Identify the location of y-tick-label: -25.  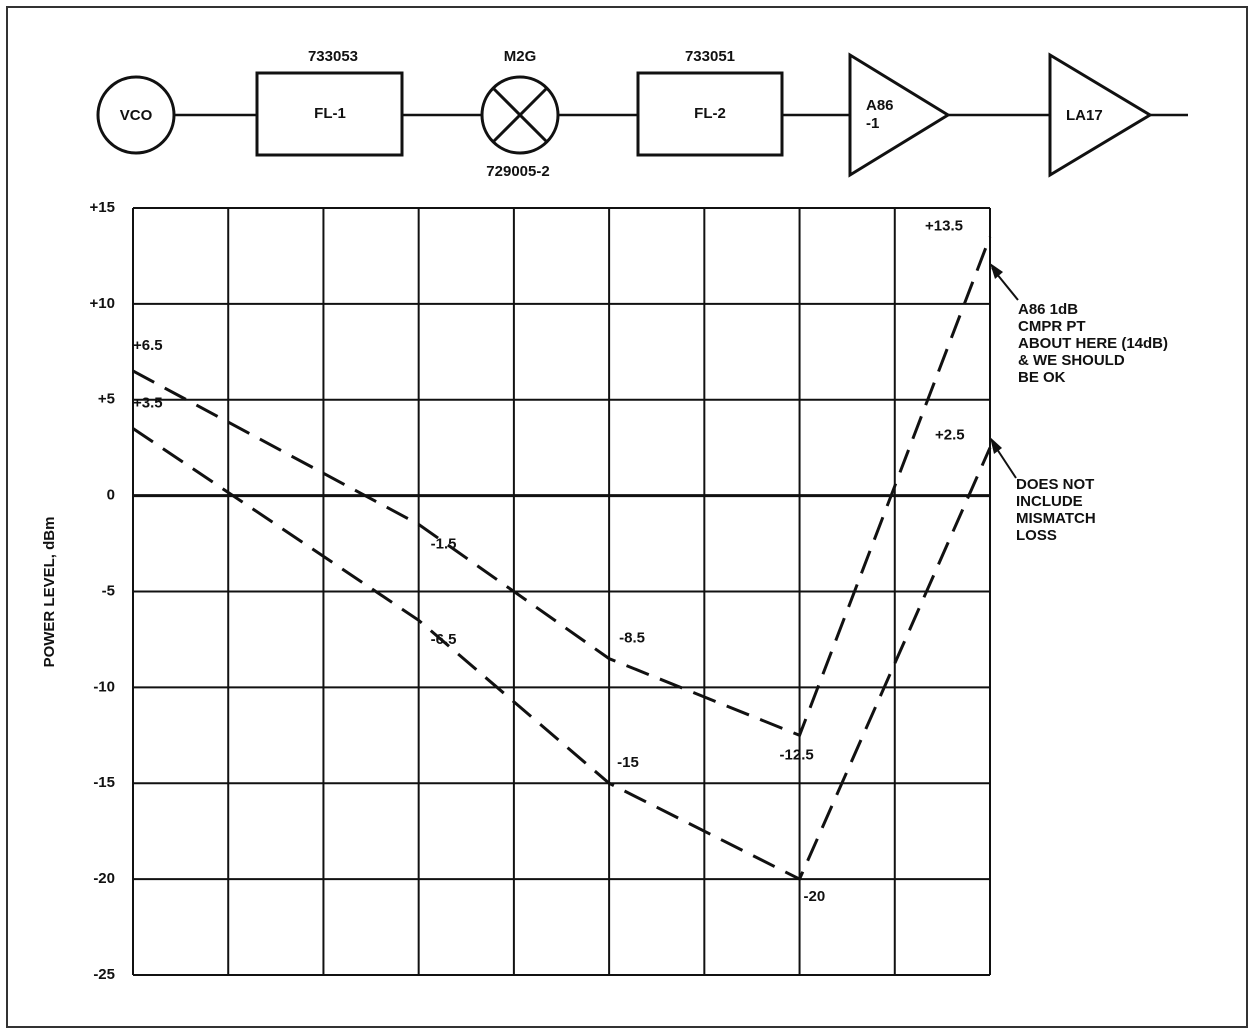
(104, 974).